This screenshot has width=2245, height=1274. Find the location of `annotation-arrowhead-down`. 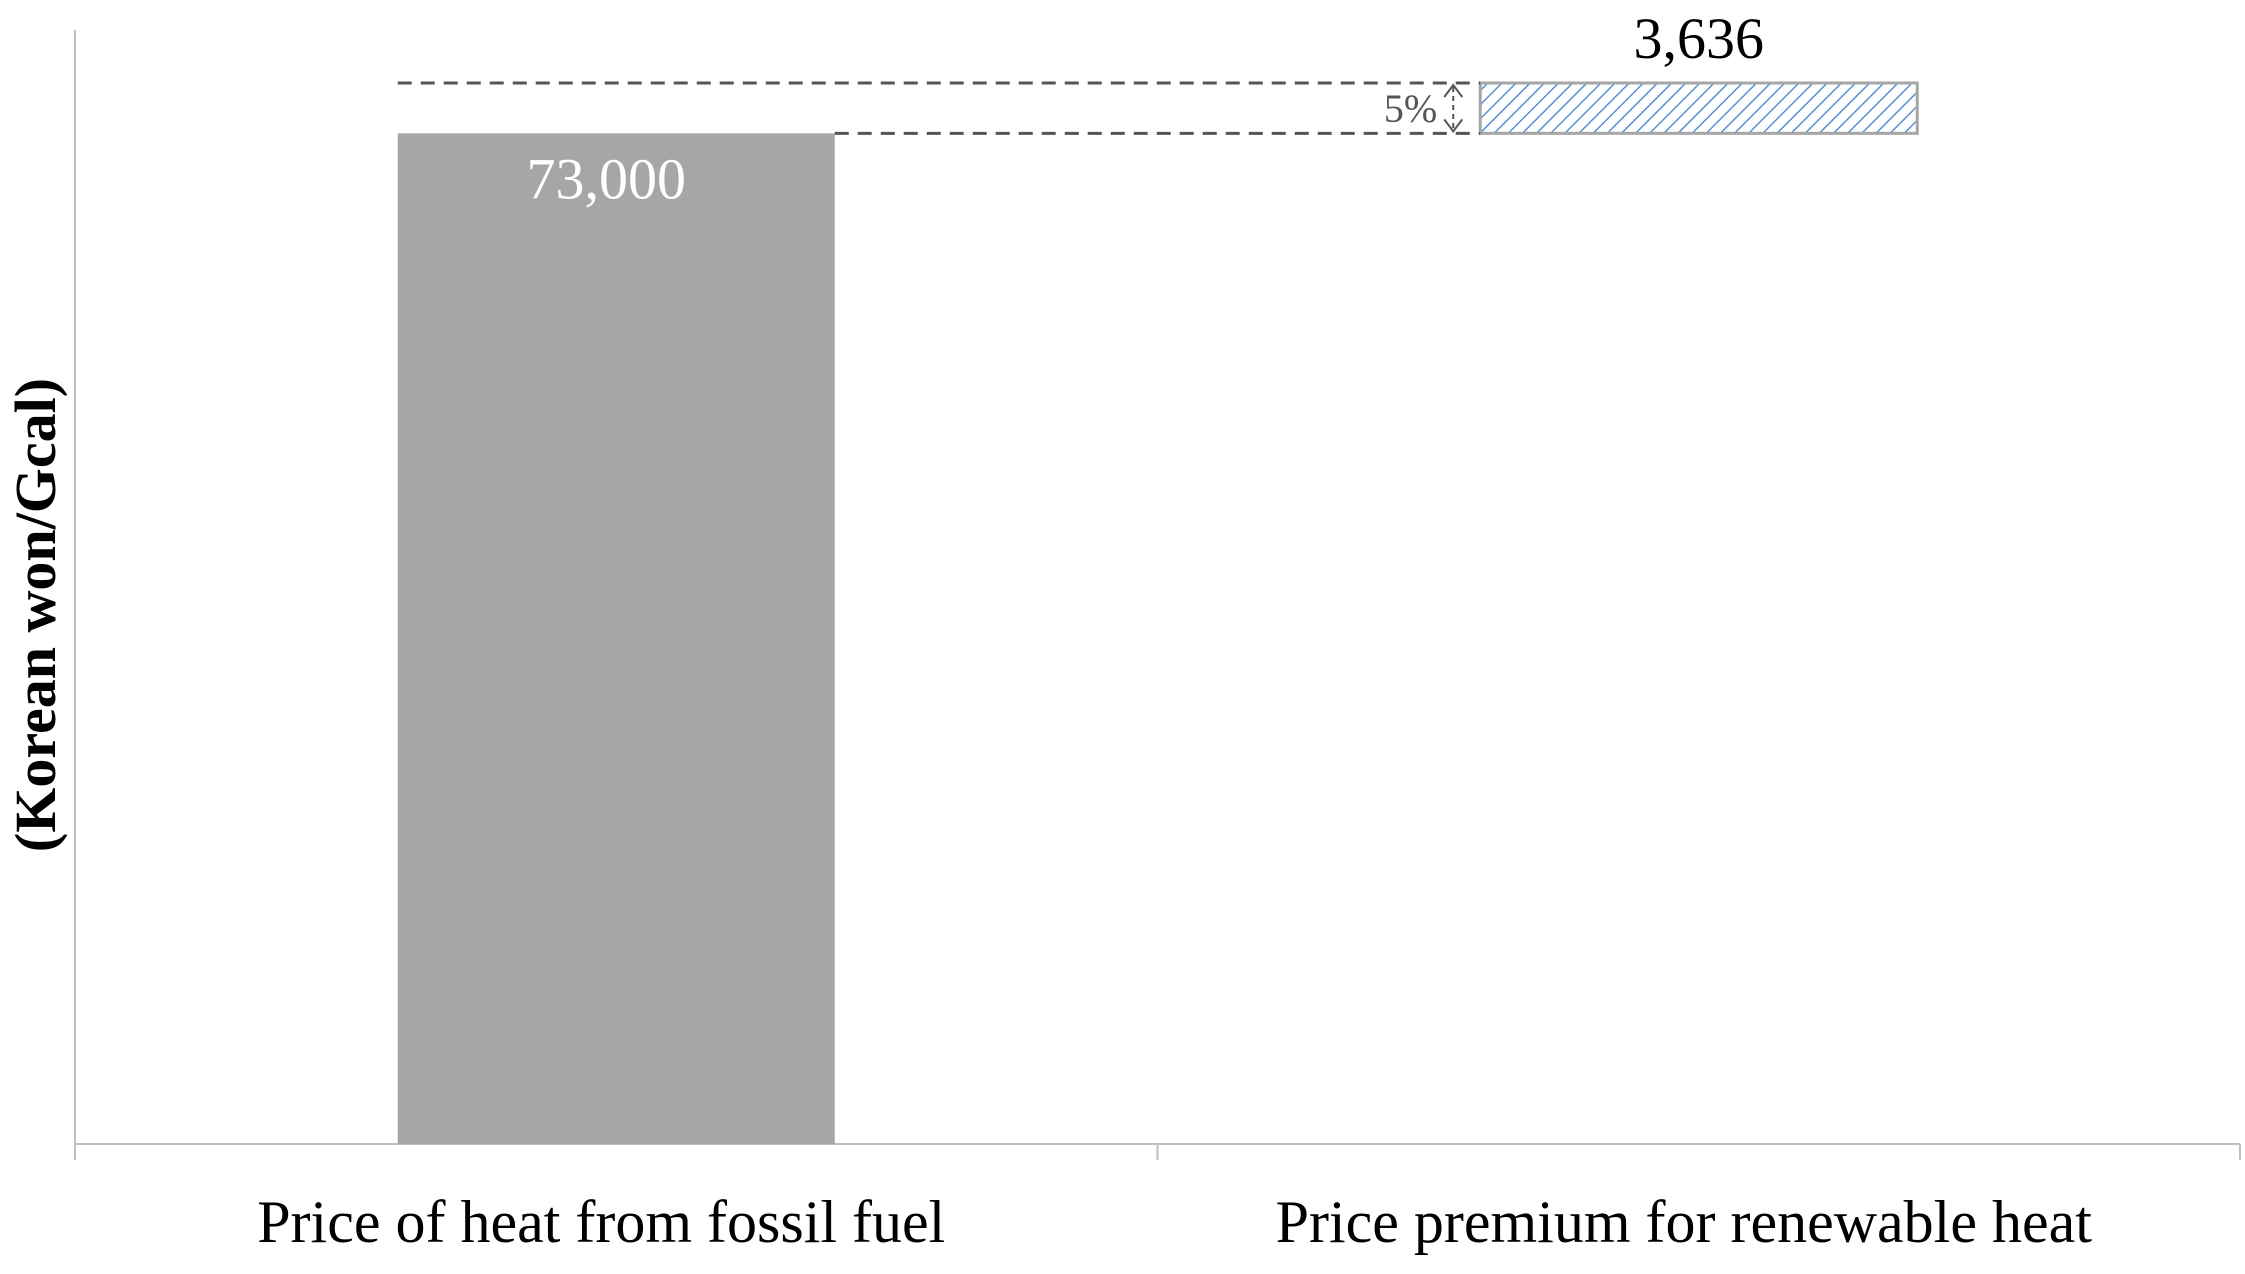

annotation-arrowhead-down is located at coordinates (1453, 126).